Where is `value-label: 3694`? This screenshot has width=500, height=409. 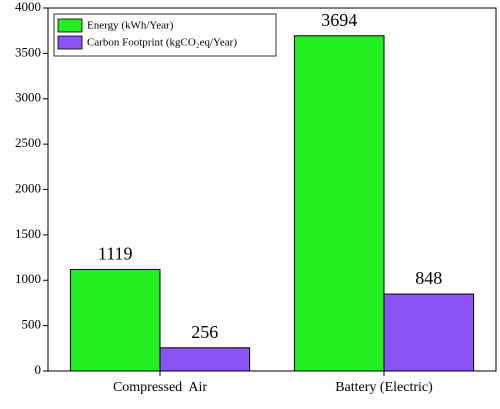 value-label: 3694 is located at coordinates (339, 20).